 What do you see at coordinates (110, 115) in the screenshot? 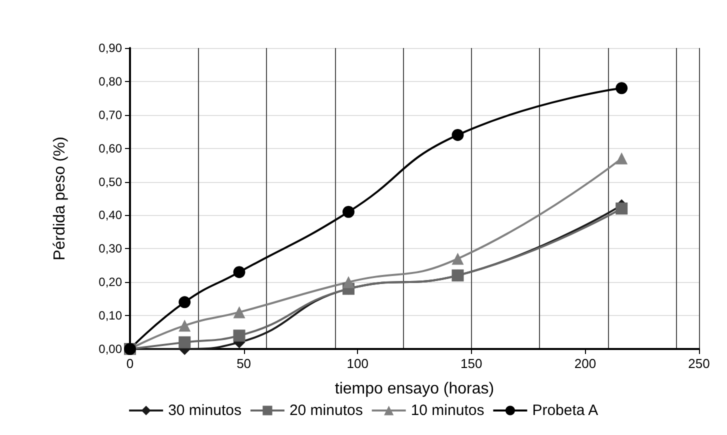
I see `y-tick-label: 0,70` at bounding box center [110, 115].